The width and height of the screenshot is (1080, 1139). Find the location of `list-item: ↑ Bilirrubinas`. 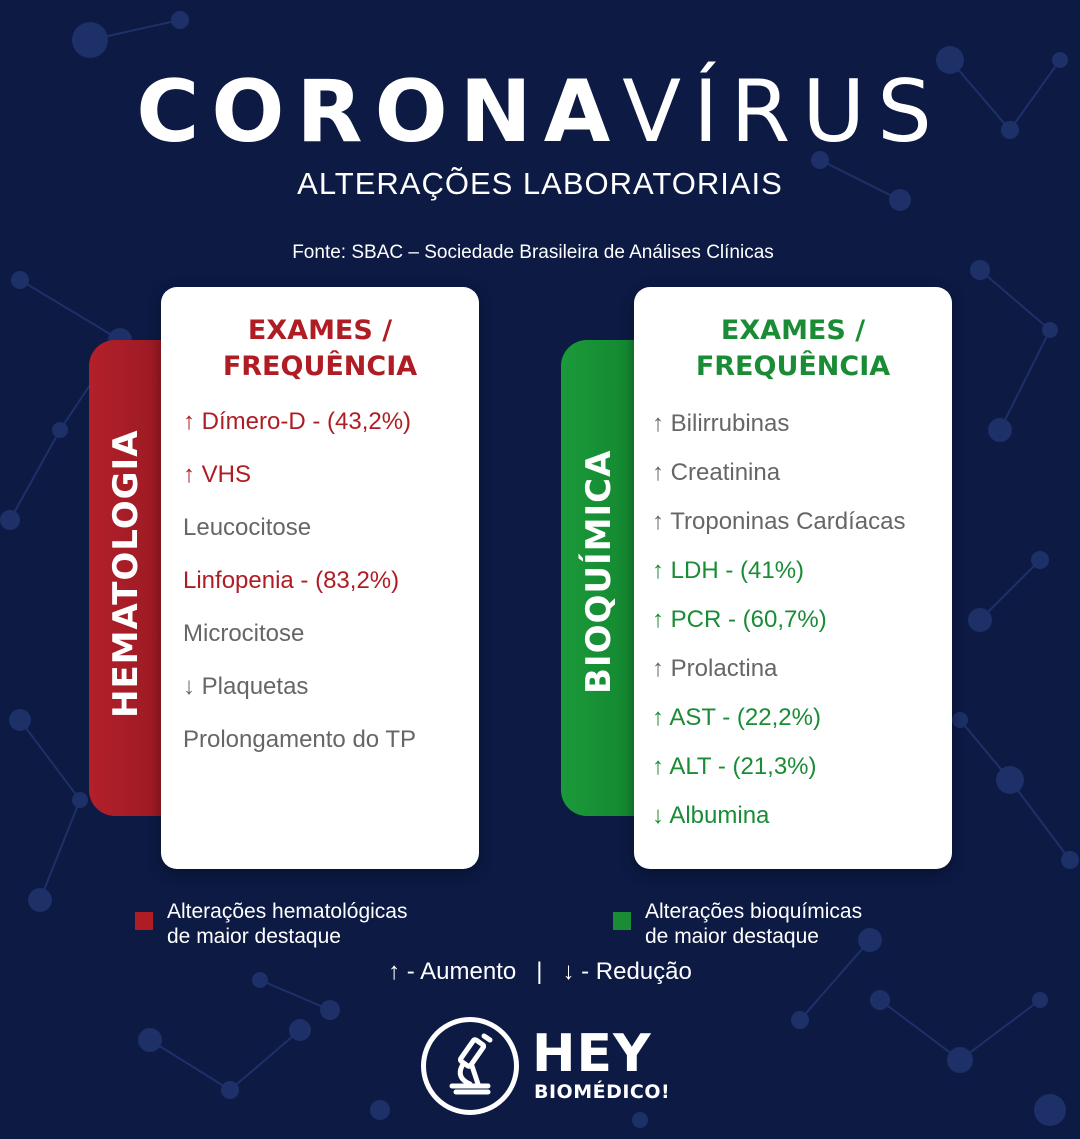

list-item: ↑ Bilirrubinas is located at coordinates (721, 423).